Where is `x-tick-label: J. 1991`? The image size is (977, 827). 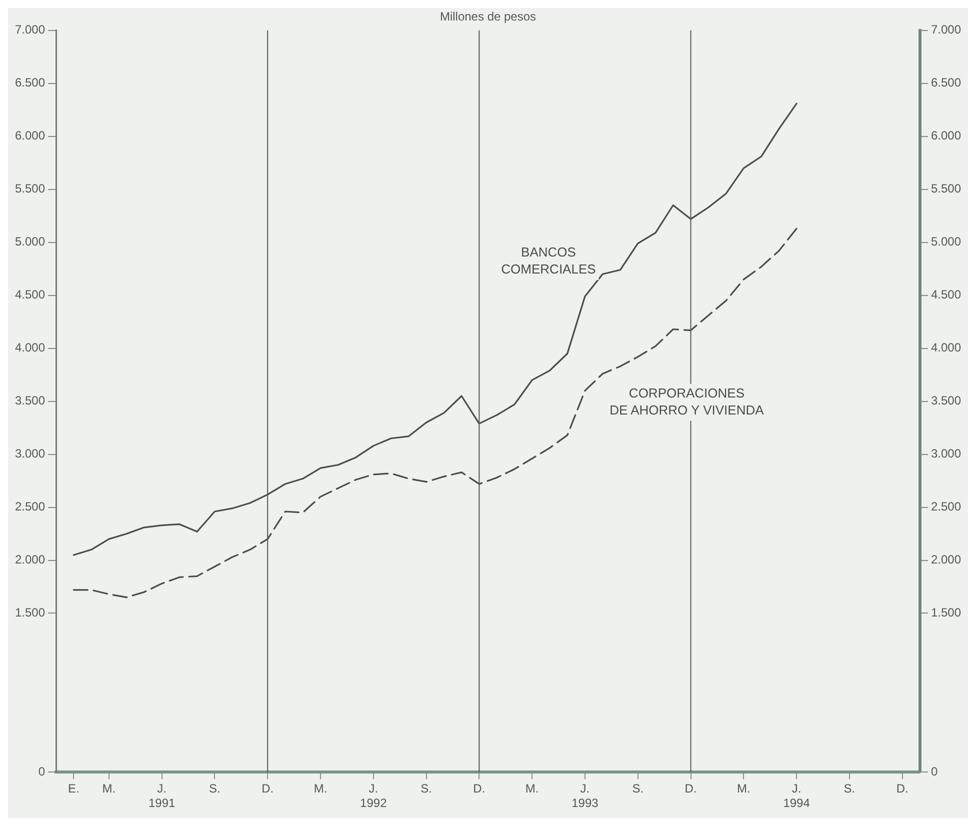 x-tick-label: J. 1991 is located at coordinates (162, 796).